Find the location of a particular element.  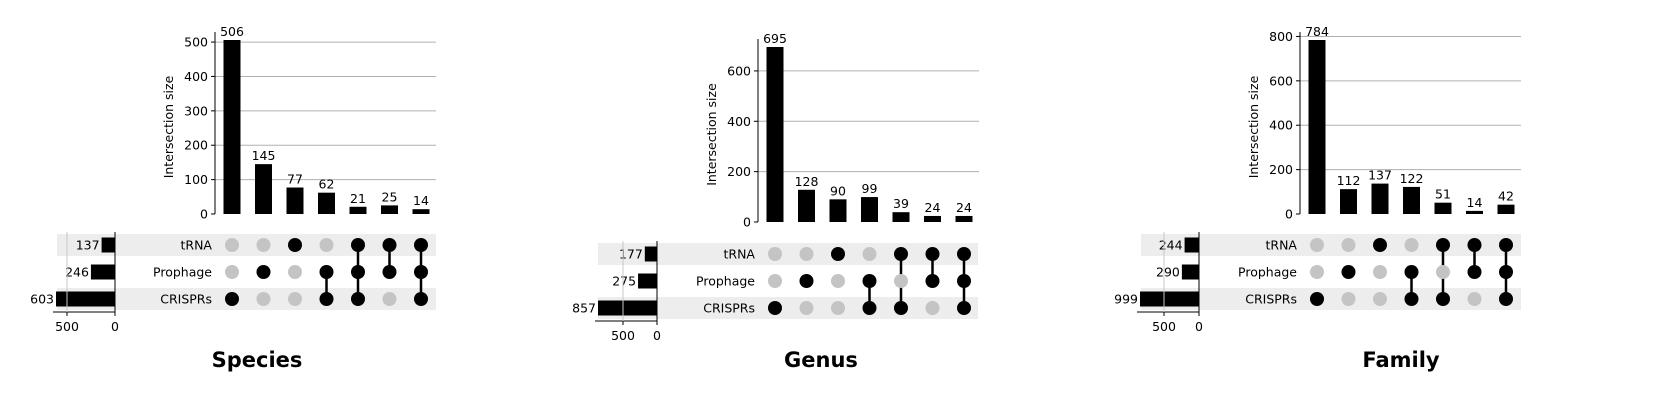

intersection-bar-label: 99 is located at coordinates (870, 188).